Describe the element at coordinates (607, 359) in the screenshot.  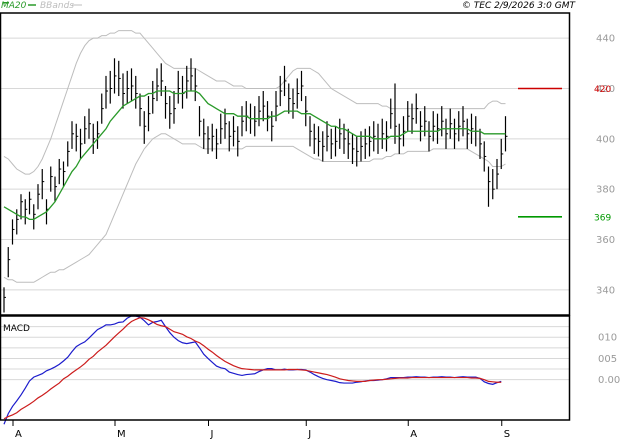
I see `macd-y-tick-label: 005` at that location.